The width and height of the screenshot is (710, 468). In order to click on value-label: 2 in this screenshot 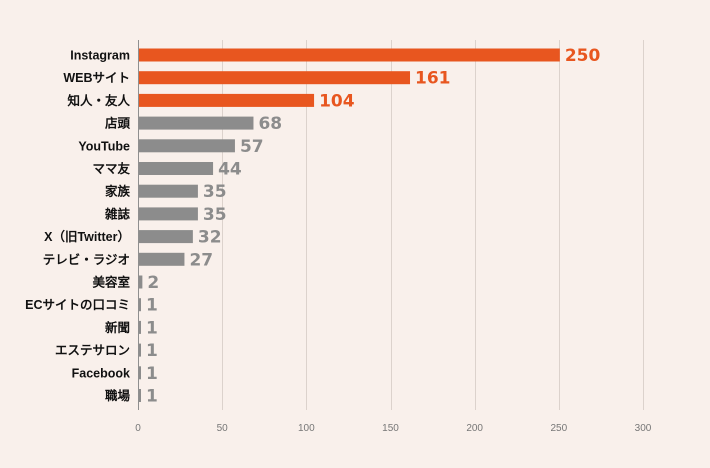, I will do `click(153, 283)`.